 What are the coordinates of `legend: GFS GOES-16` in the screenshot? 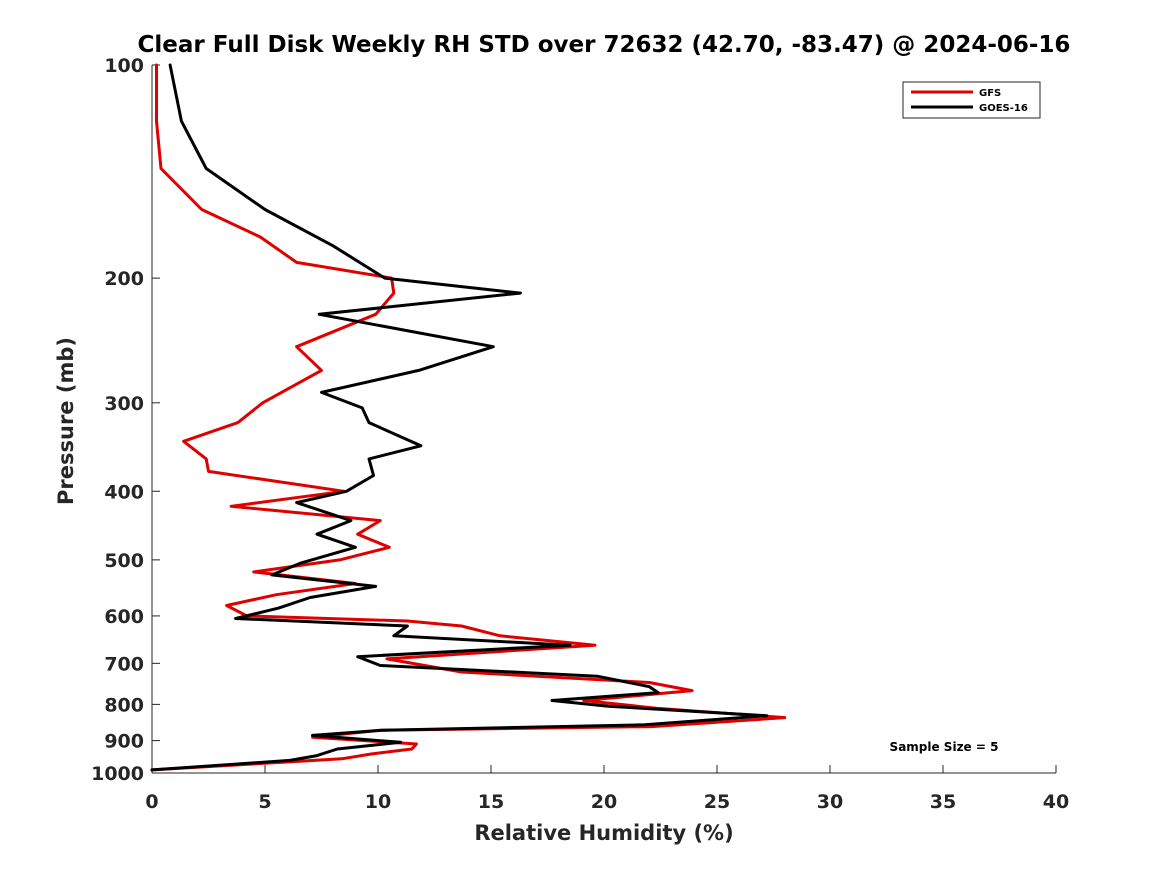 It's located at (971, 100).